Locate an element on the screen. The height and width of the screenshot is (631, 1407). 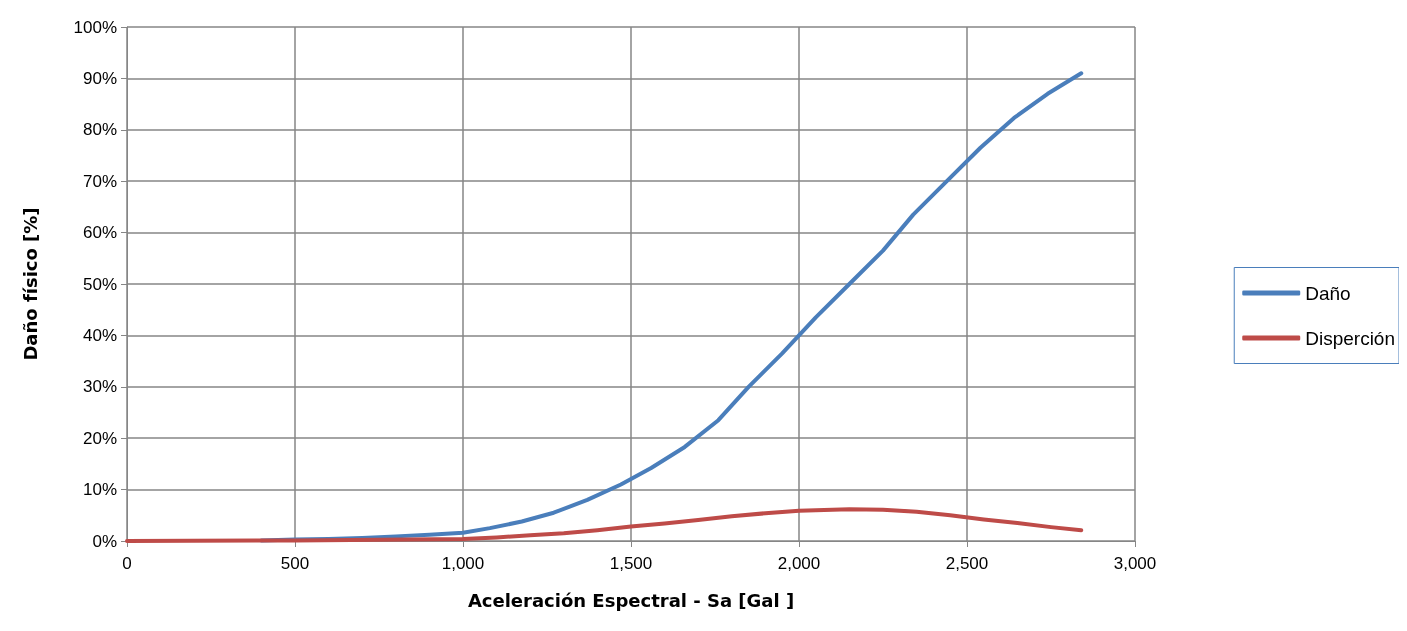
x-tick-label: 3,000 is located at coordinates (1135, 563).